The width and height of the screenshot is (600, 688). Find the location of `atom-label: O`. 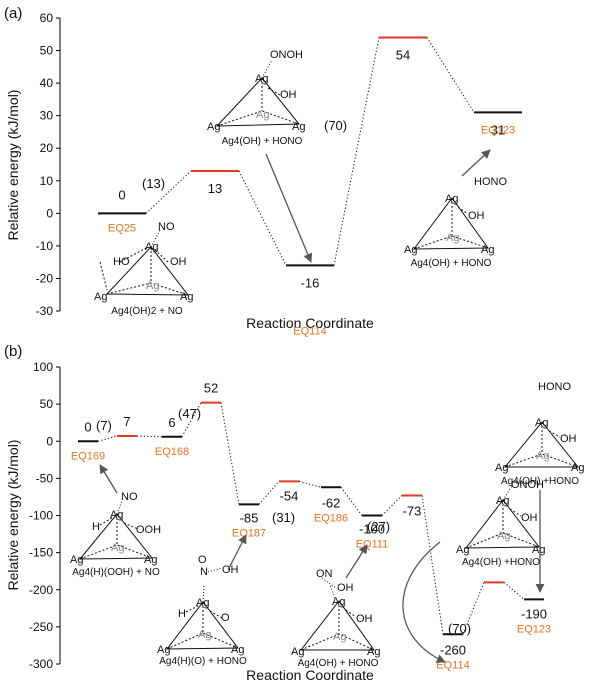

atom-label: O is located at coordinates (225, 618).